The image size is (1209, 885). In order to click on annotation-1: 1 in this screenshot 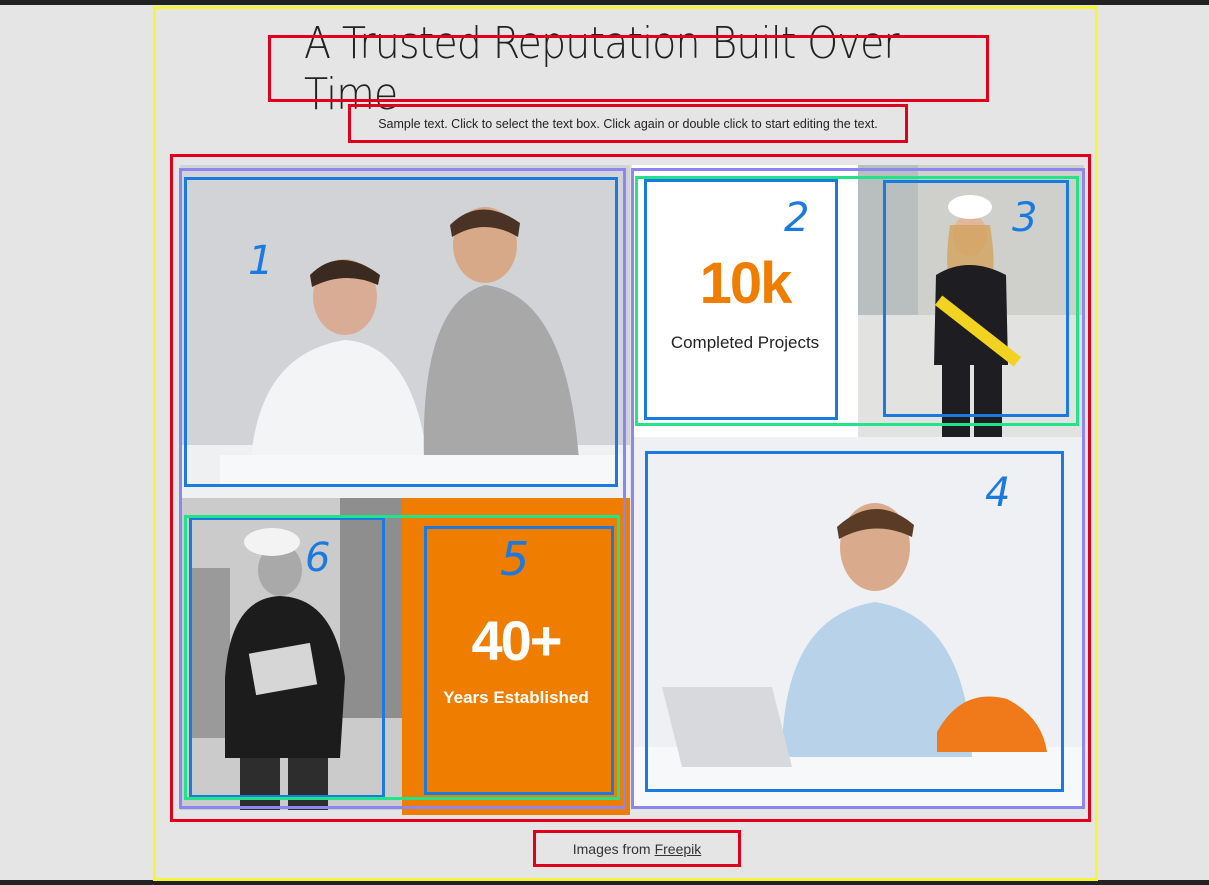, I will do `click(261, 261)`.